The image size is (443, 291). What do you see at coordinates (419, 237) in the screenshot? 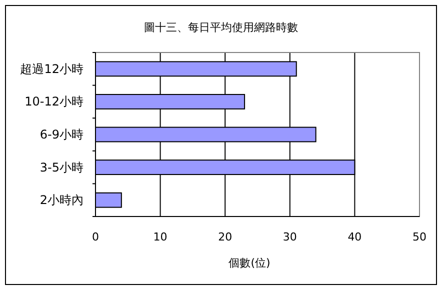
I see `x-tick-label: 50` at bounding box center [419, 237].